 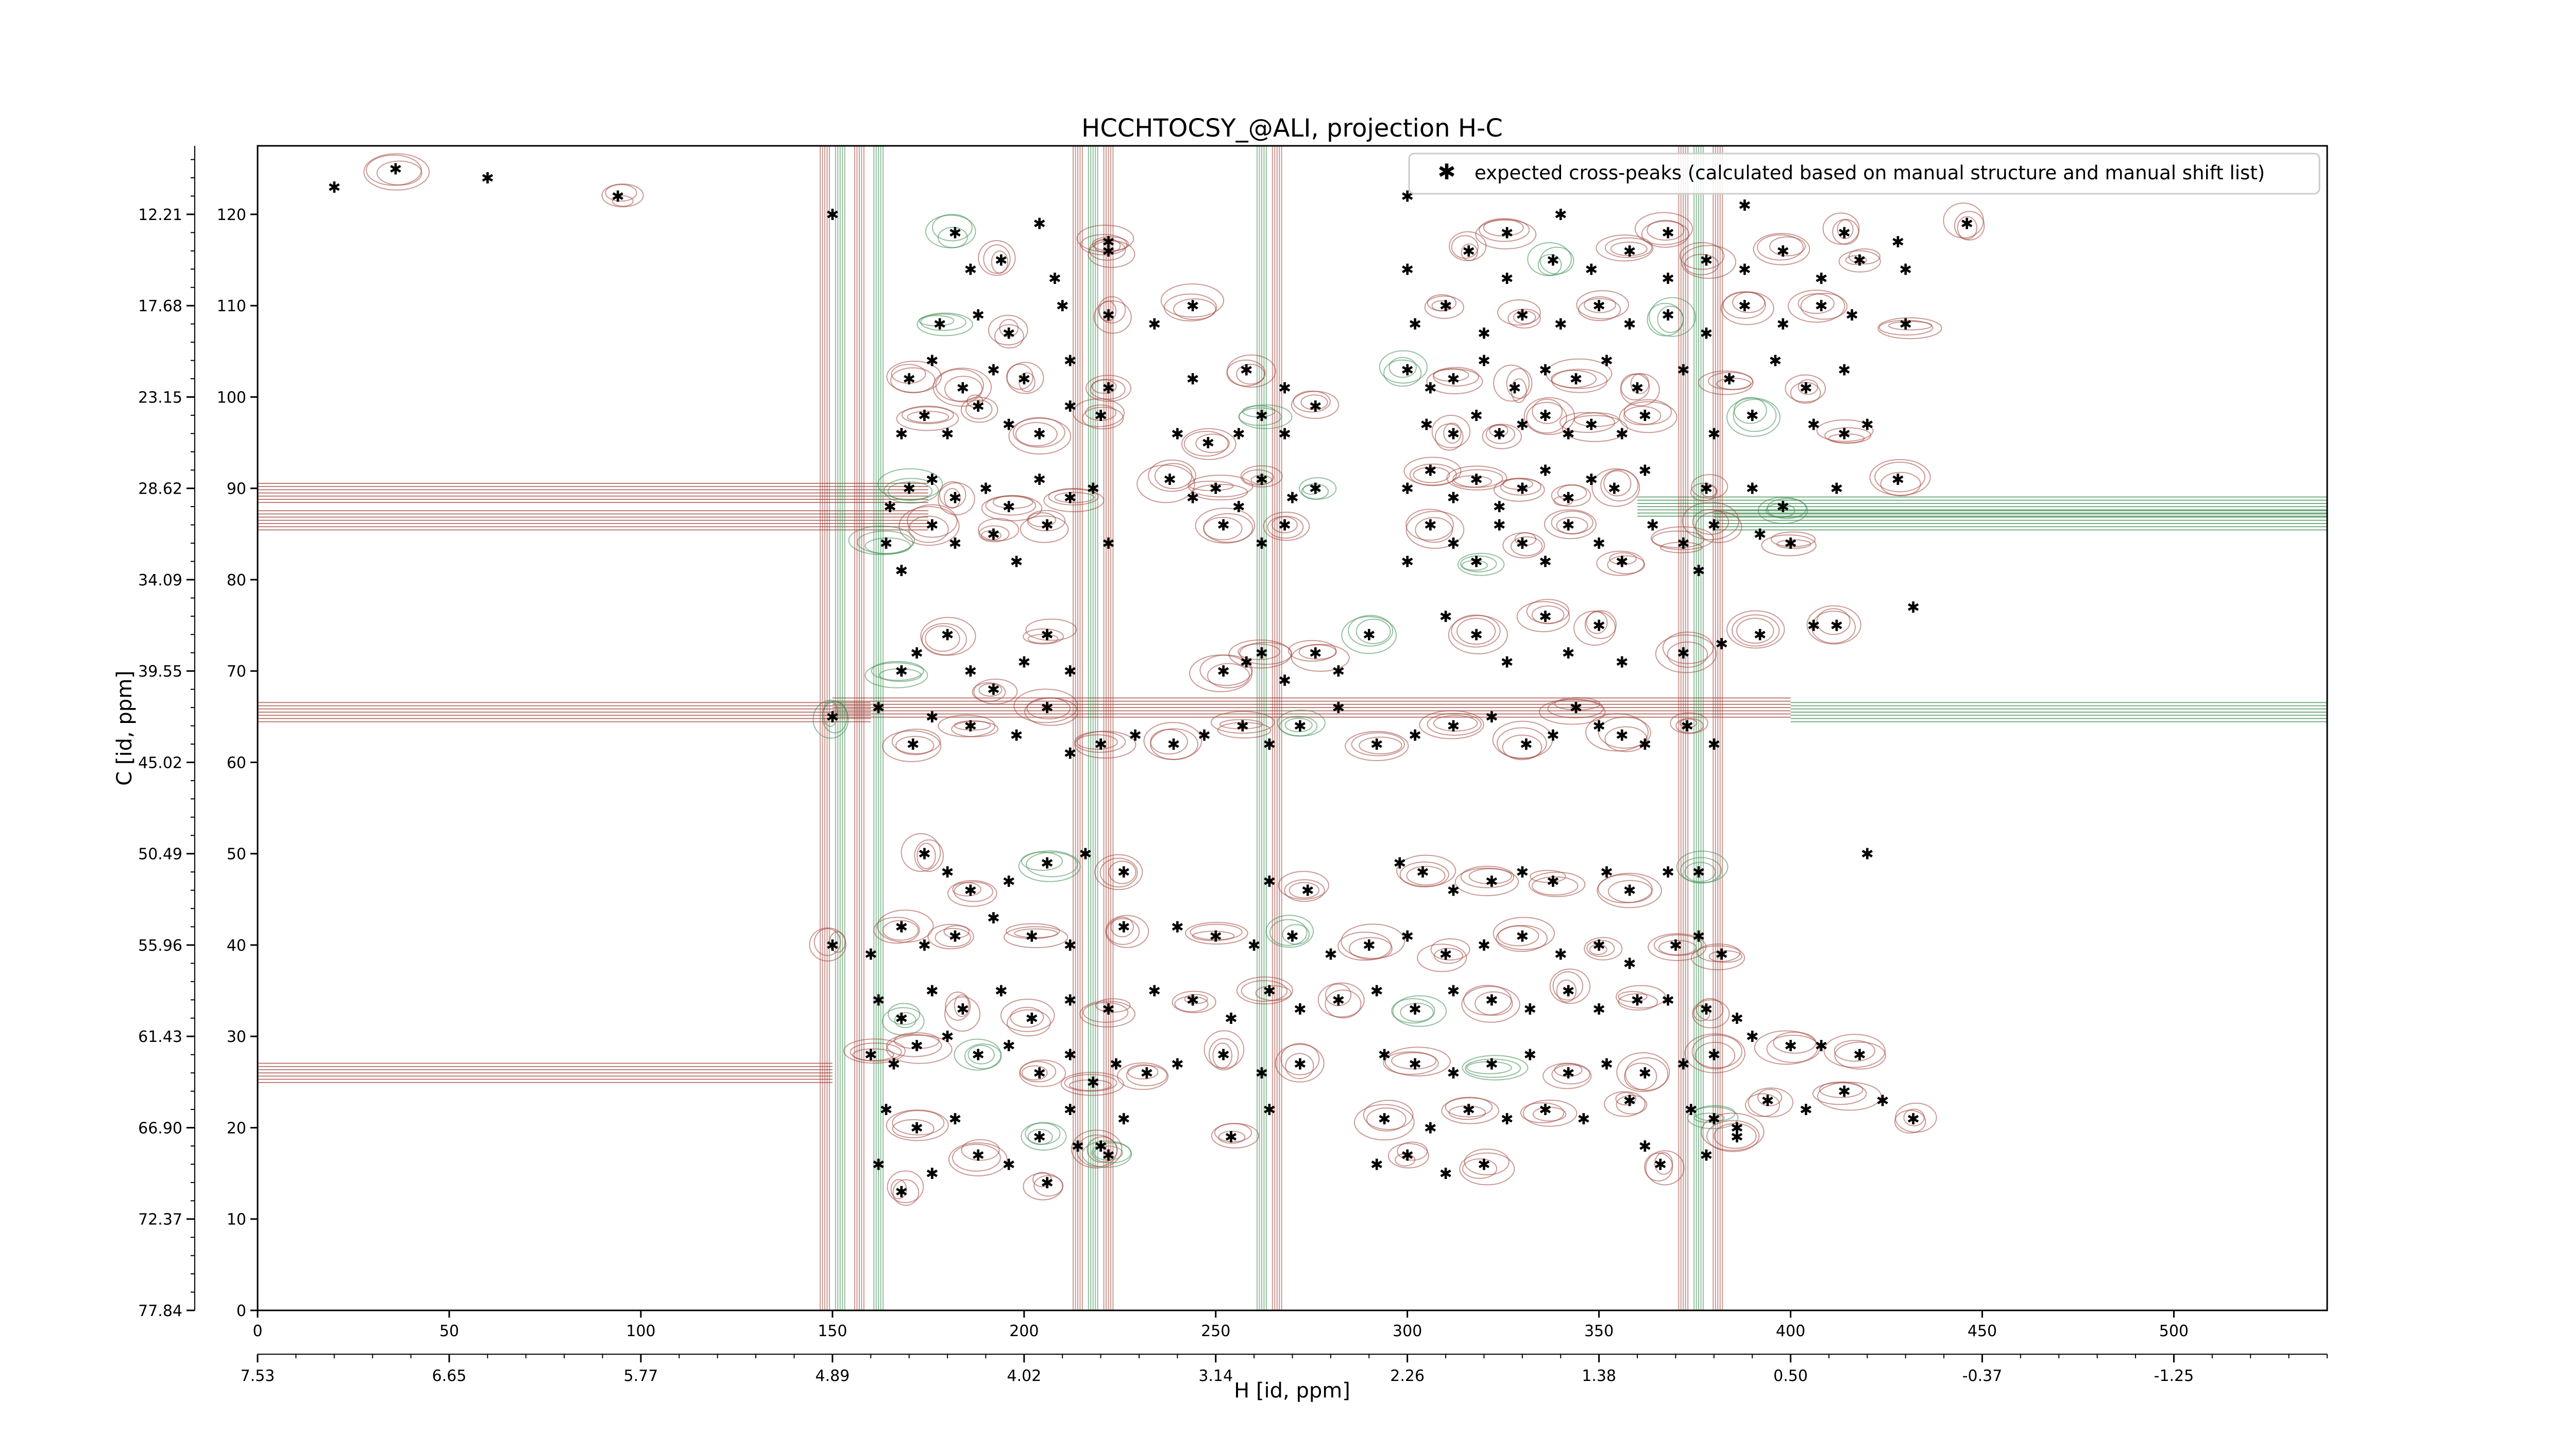 I want to click on x-tick-label: 0, so click(x=257, y=1331).